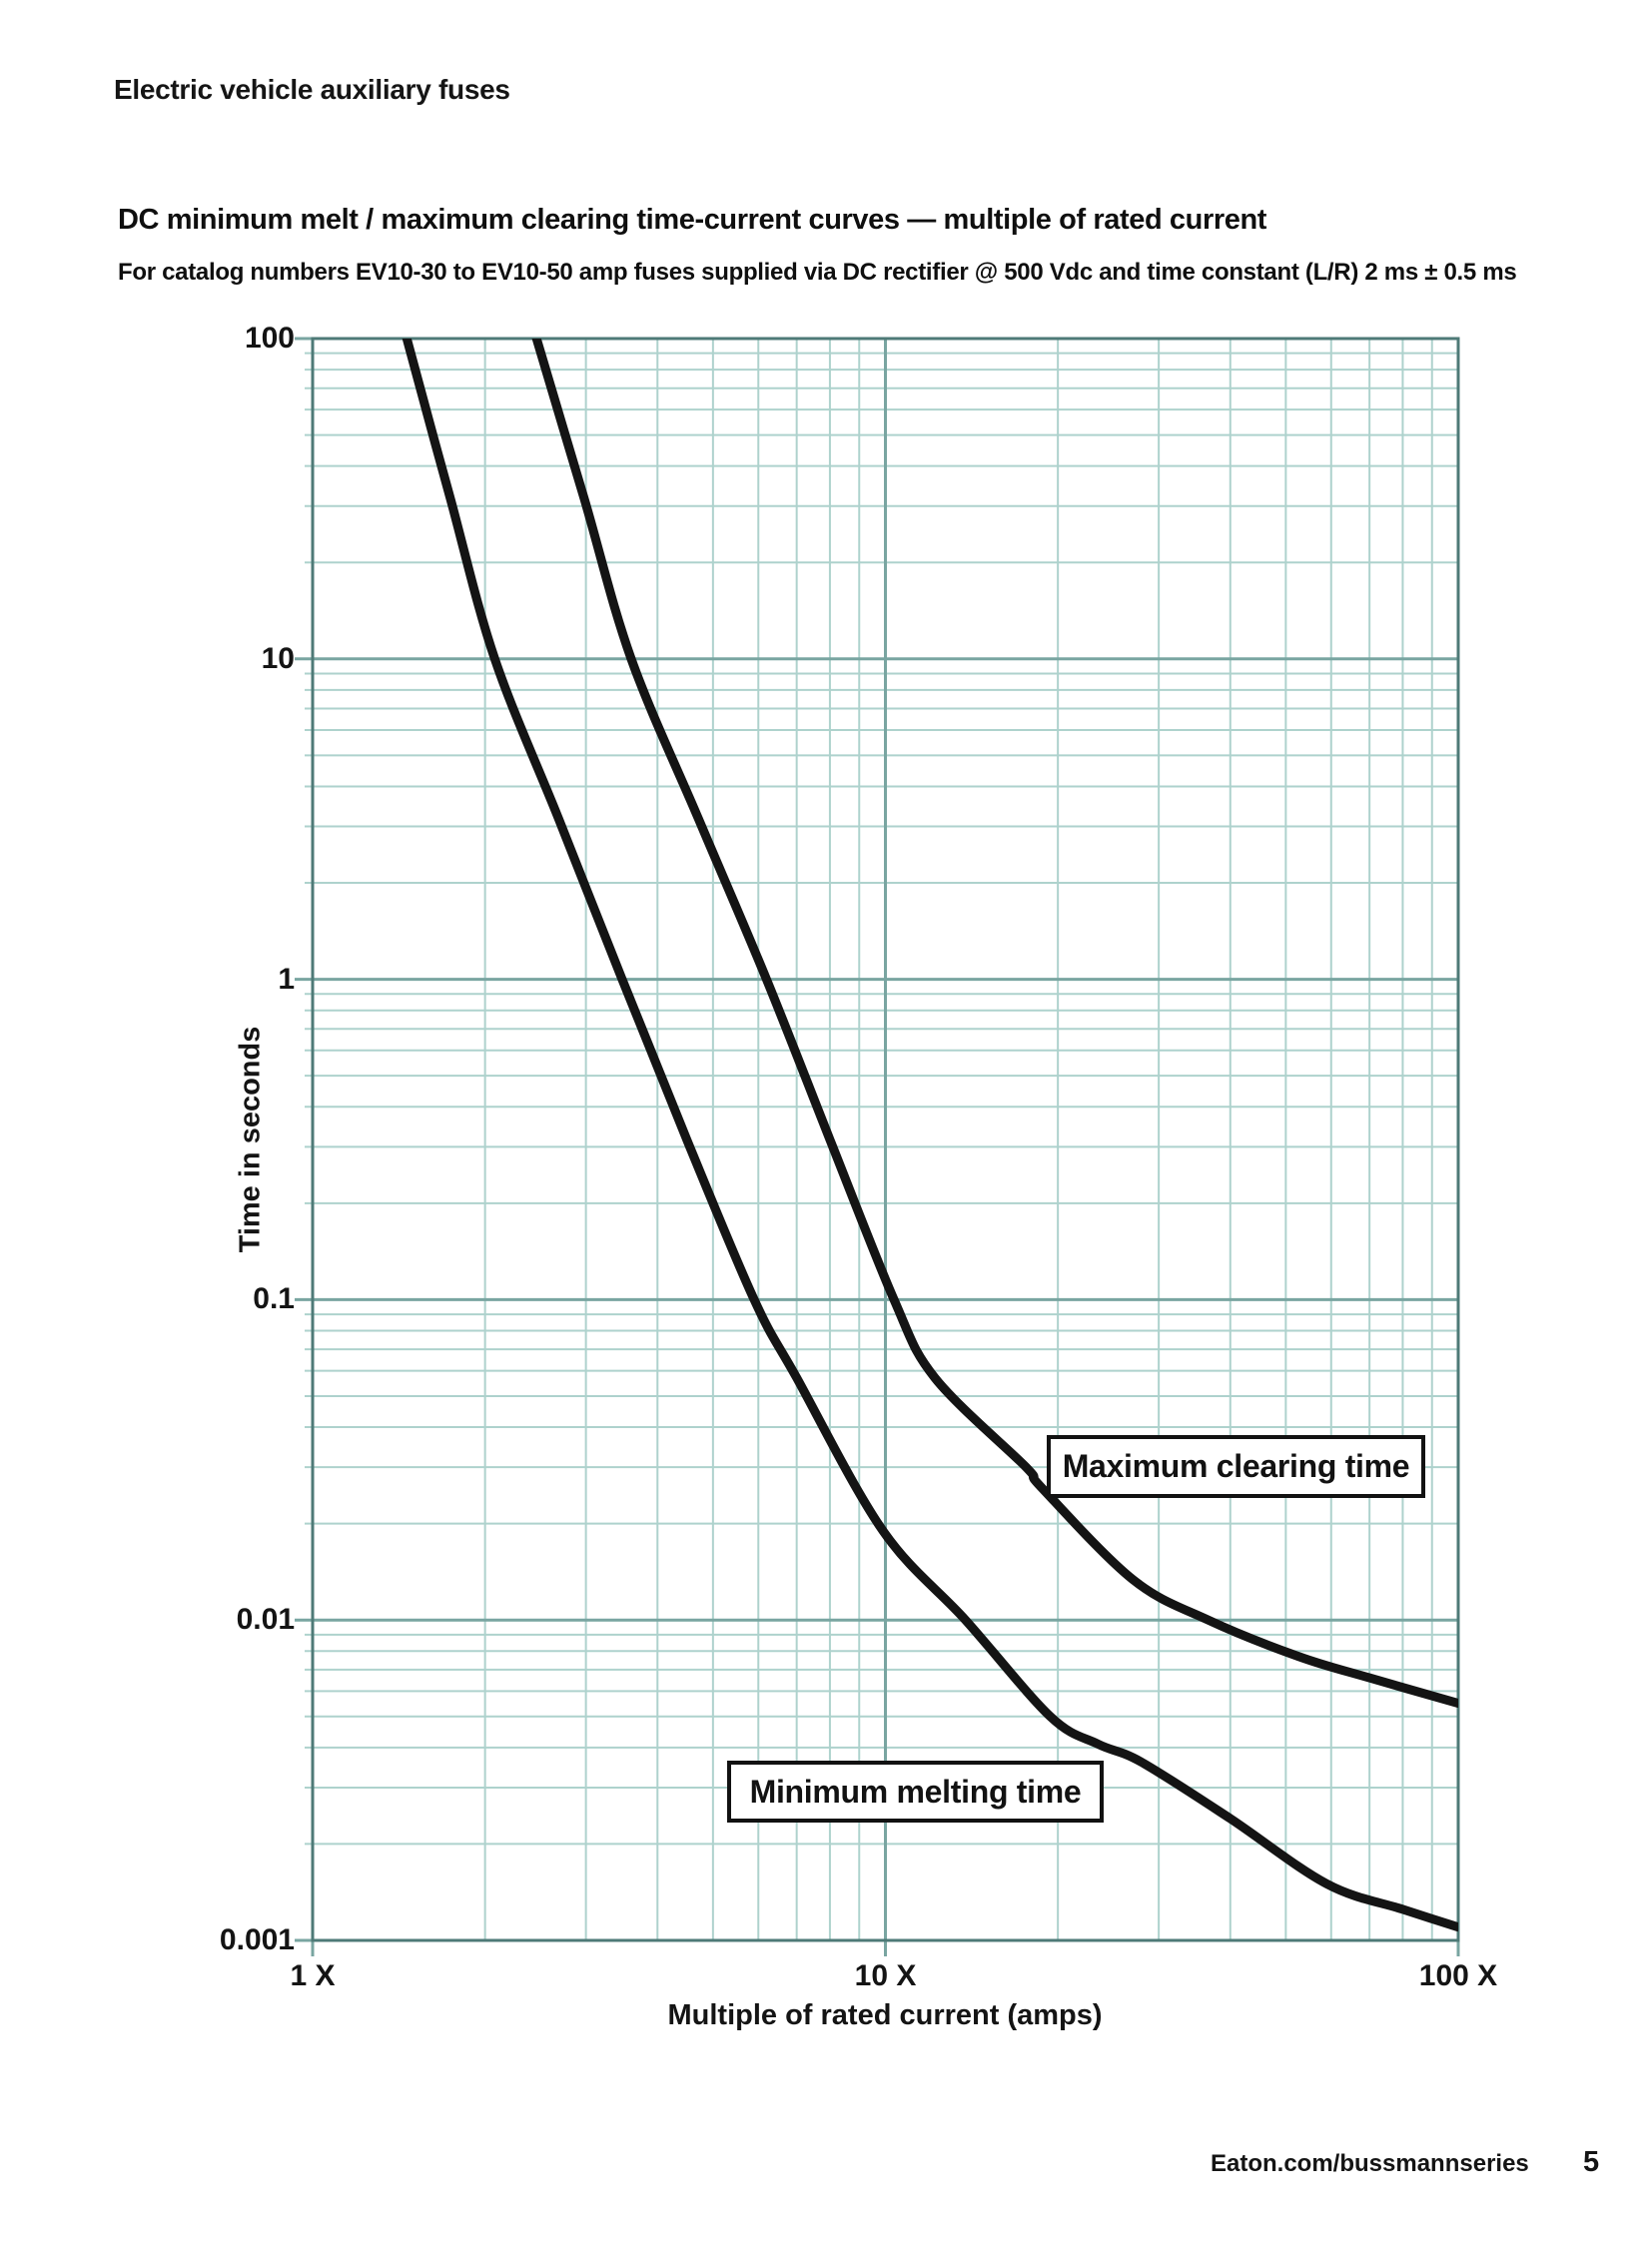 The width and height of the screenshot is (1652, 2242). I want to click on y-tick-label: 10, so click(278, 658).